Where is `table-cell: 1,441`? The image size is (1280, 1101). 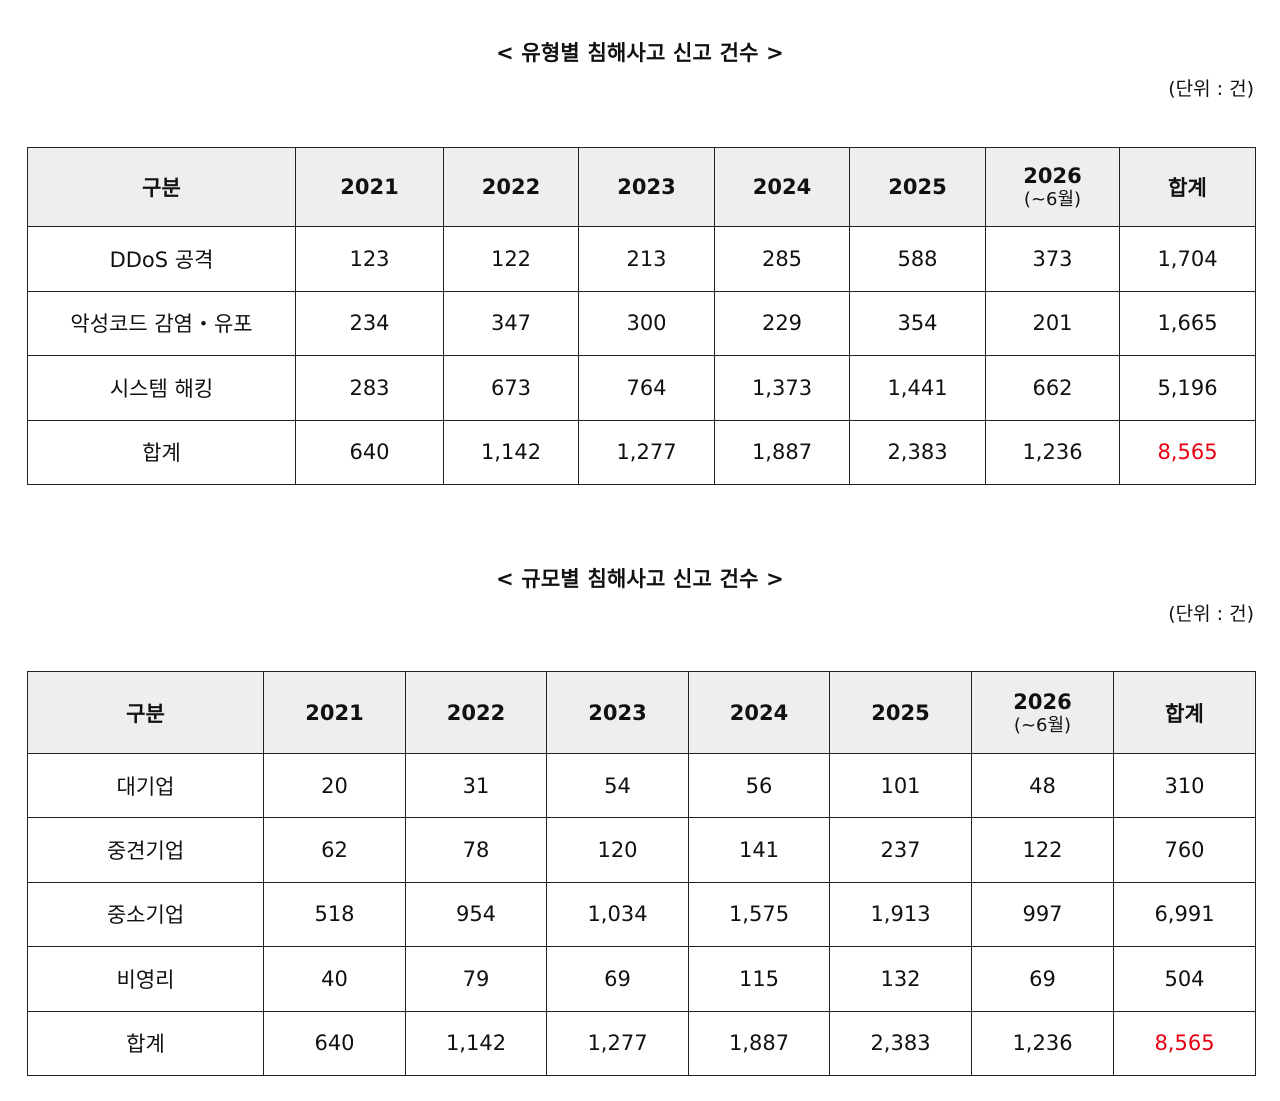
table-cell: 1,441 is located at coordinates (917, 388).